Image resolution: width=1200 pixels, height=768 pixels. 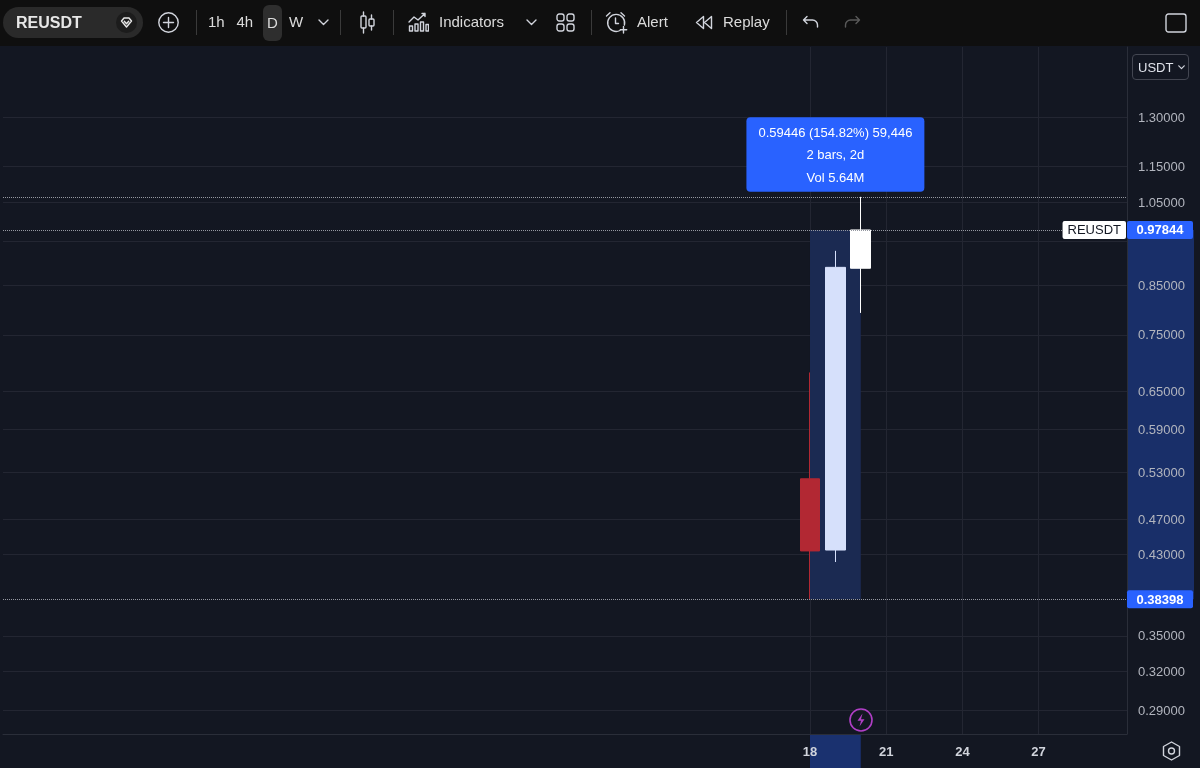 What do you see at coordinates (835, 154) in the screenshot?
I see `annotation: 0.59446 (154.82%) 59,446 2 bars, 2d Vol 5.64M` at bounding box center [835, 154].